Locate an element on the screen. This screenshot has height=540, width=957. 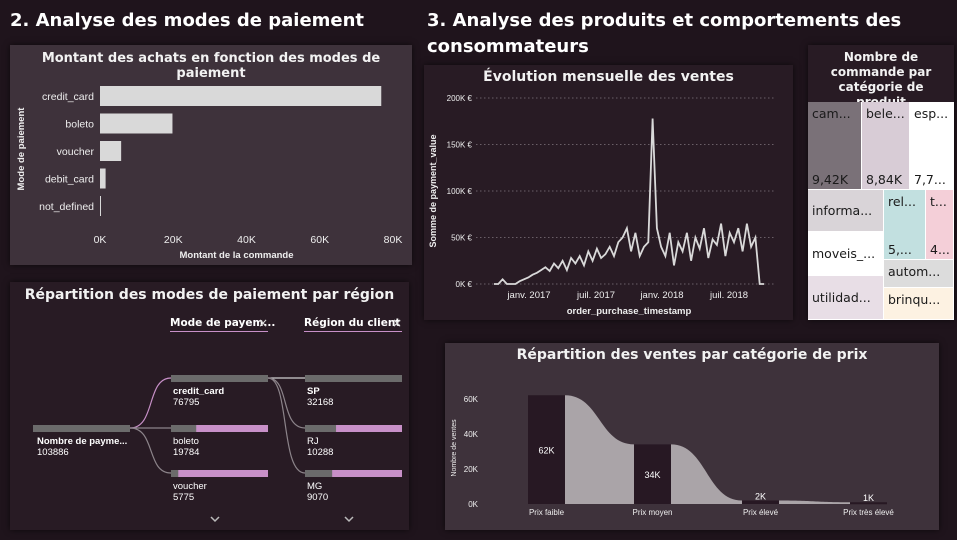
monthly-chart-title: Évolution mensuelle des ventes is located at coordinates (608, 77).